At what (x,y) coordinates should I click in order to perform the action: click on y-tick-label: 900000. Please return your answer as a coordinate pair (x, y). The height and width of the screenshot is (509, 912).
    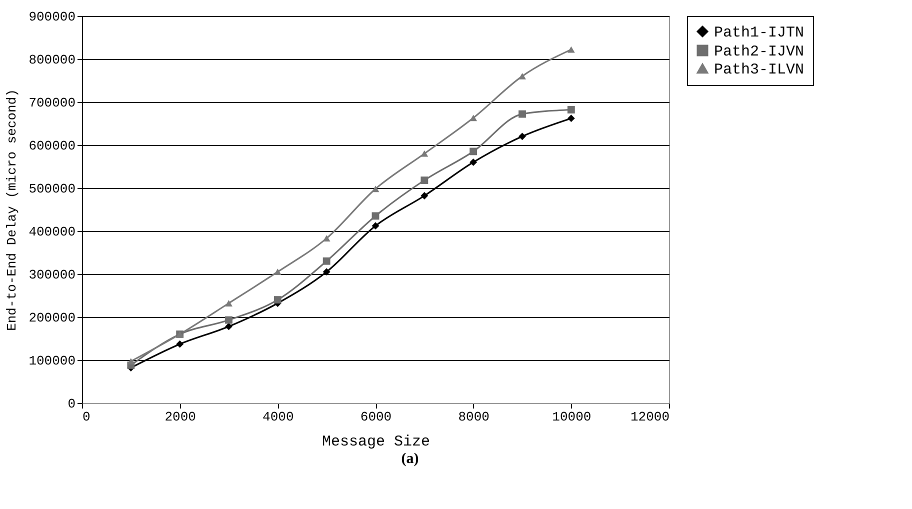
    Looking at the image, I should click on (52, 17).